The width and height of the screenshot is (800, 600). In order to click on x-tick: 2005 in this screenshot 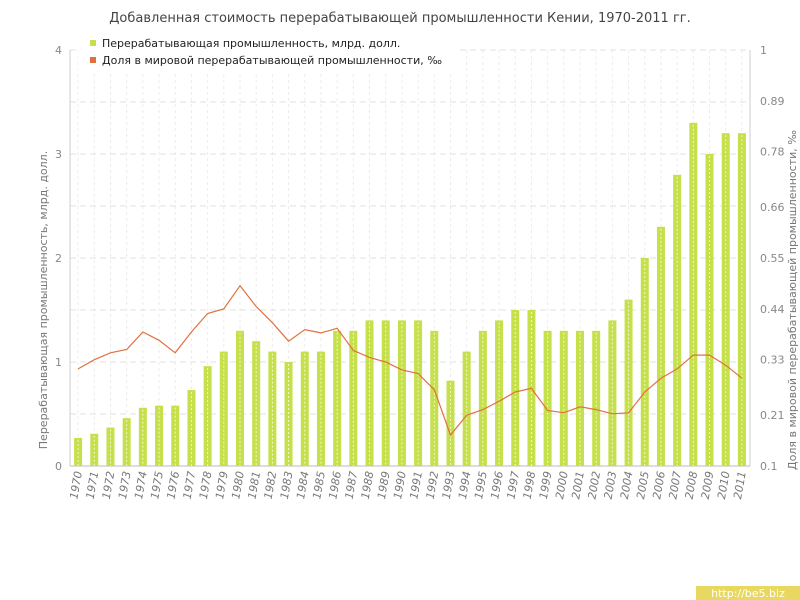, I will do `click(643, 485)`.